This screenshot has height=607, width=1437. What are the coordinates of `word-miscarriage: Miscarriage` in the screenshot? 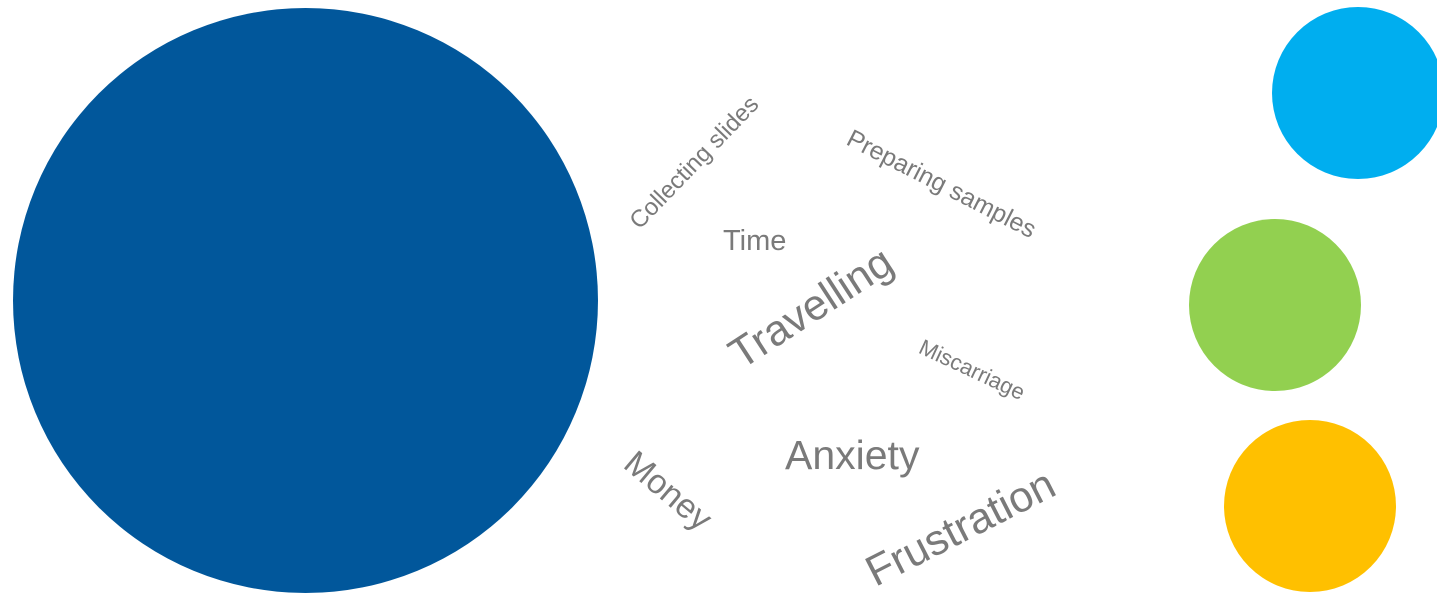 It's located at (972, 369).